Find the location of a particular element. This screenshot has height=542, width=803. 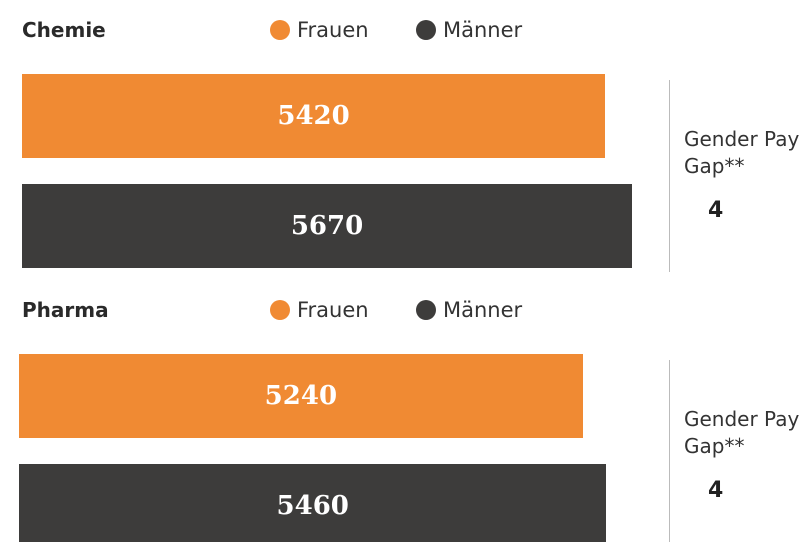

value-label: 5460 is located at coordinates (312, 506).